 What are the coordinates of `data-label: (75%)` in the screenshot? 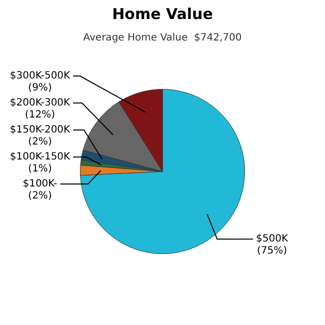 It's located at (272, 251).